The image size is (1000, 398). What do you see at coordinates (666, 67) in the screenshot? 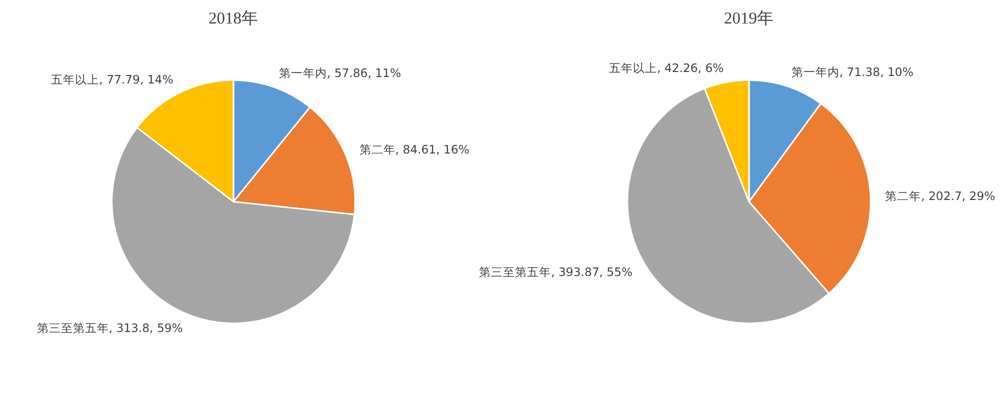
I see `slice-label: 五年以上, 42.26, 6%` at bounding box center [666, 67].